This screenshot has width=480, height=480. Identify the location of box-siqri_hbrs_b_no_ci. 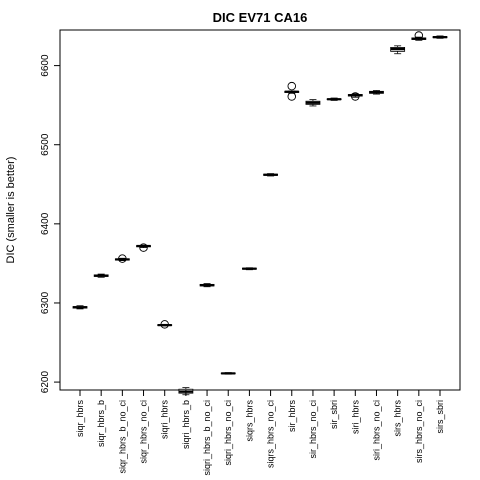
(207, 339).